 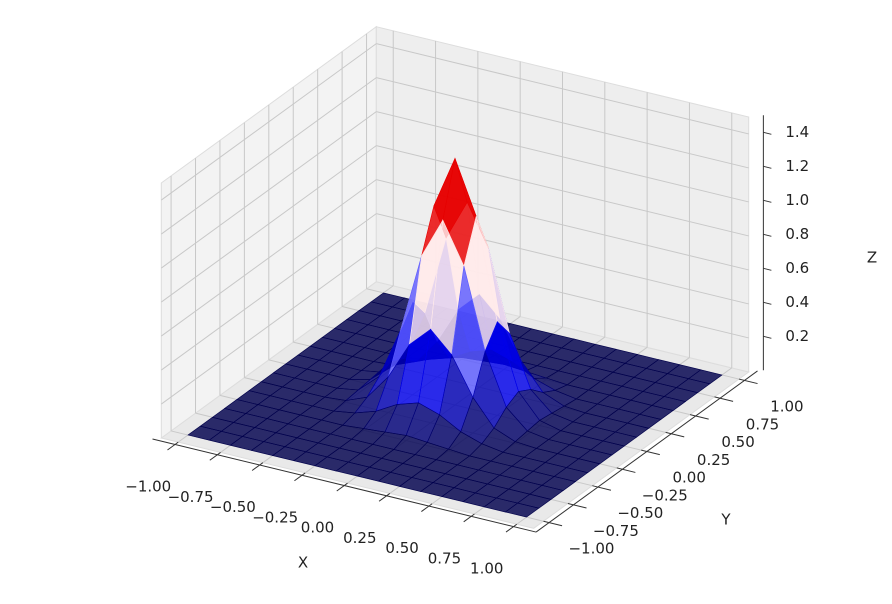 I want to click on y-tick-label: −1.00, so click(x=591, y=549).